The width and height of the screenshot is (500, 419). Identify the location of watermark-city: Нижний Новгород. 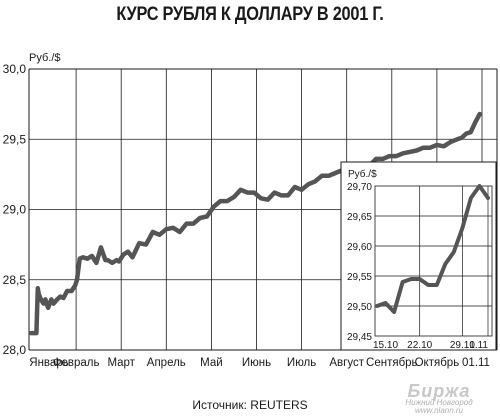
(439, 402).